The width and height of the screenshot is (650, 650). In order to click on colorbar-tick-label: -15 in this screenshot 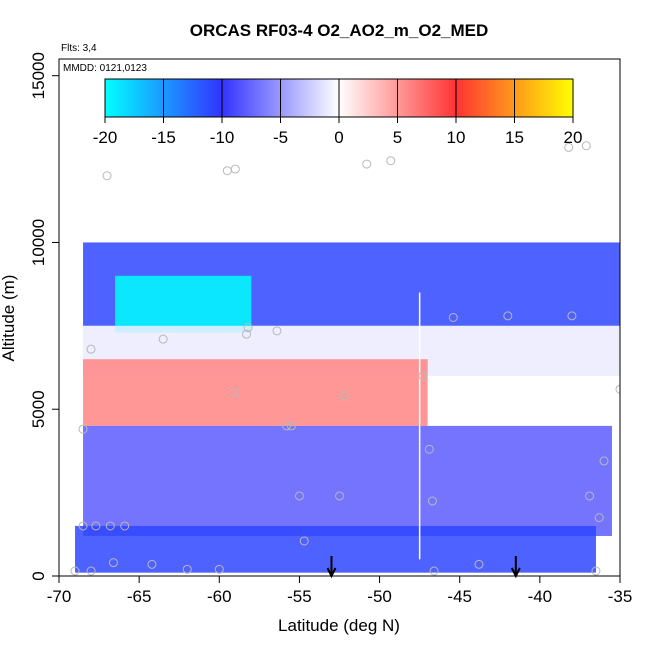, I will do `click(163, 137)`.